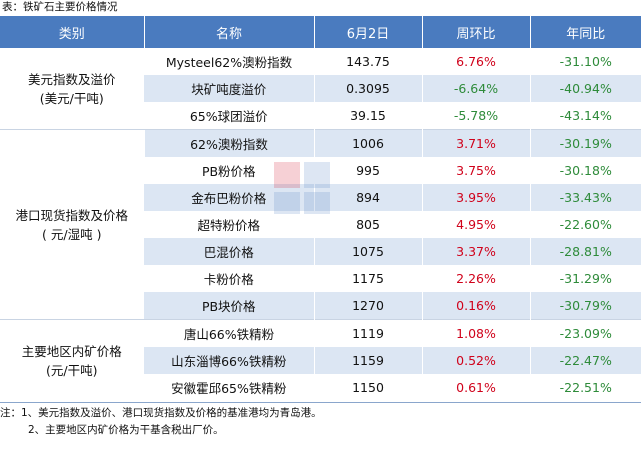  What do you see at coordinates (161, 413) in the screenshot?
I see `note-1: 注：1、美元指数及溢价、港口现货指数及价格的基准港均为青岛港。` at bounding box center [161, 413].